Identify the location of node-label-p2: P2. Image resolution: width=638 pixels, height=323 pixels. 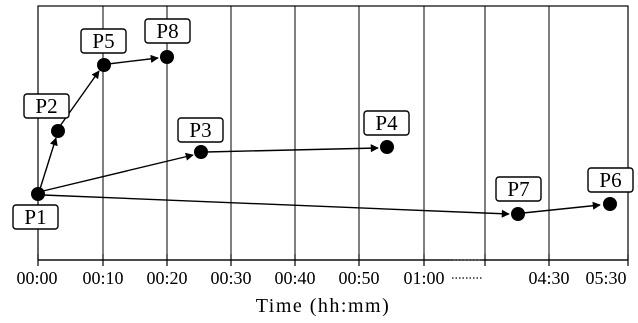
(46, 106).